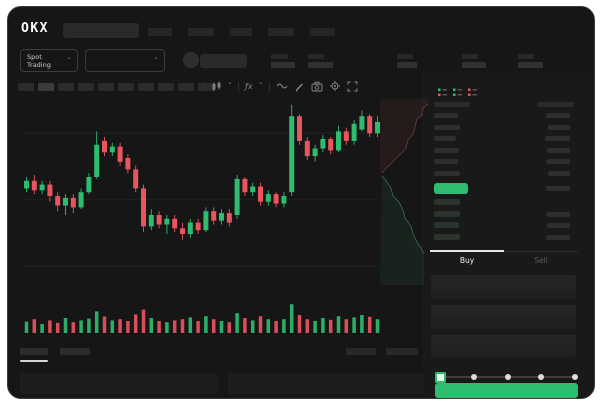 This screenshot has width=603, height=405. Describe the element at coordinates (451, 188) in the screenshot. I see `last-price-badge` at that location.